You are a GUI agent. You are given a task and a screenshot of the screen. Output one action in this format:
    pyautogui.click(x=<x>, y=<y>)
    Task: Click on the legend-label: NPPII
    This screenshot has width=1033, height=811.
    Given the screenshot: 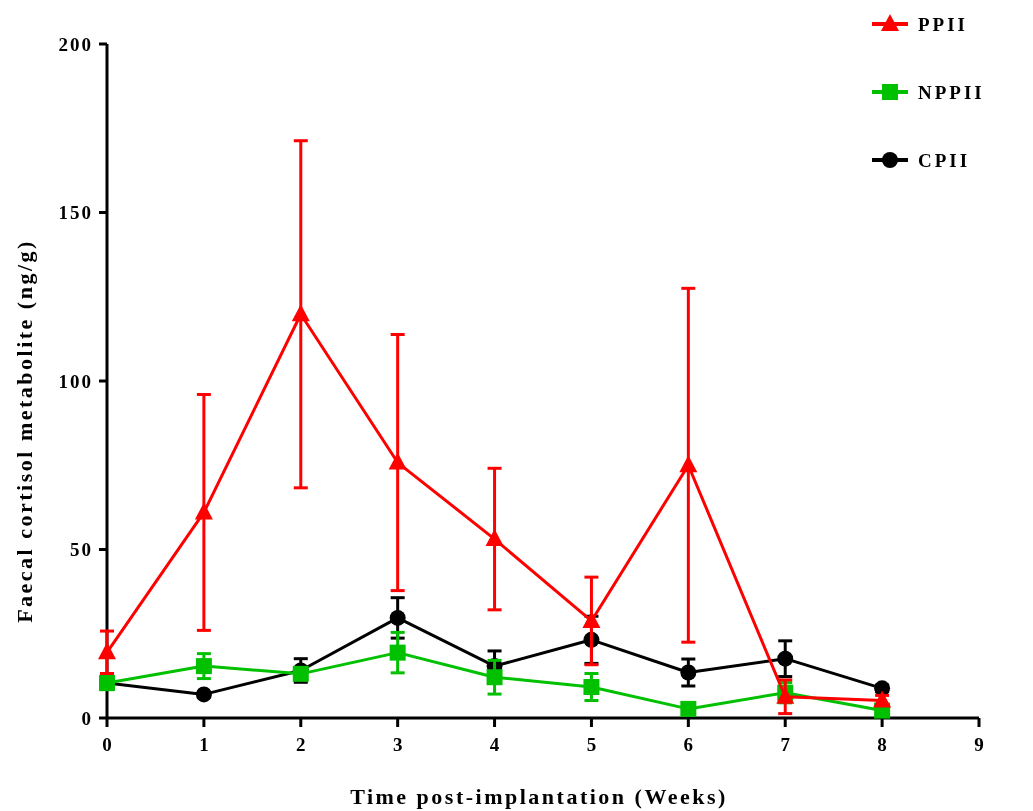 What is the action you would take?
    pyautogui.click(x=951, y=92)
    